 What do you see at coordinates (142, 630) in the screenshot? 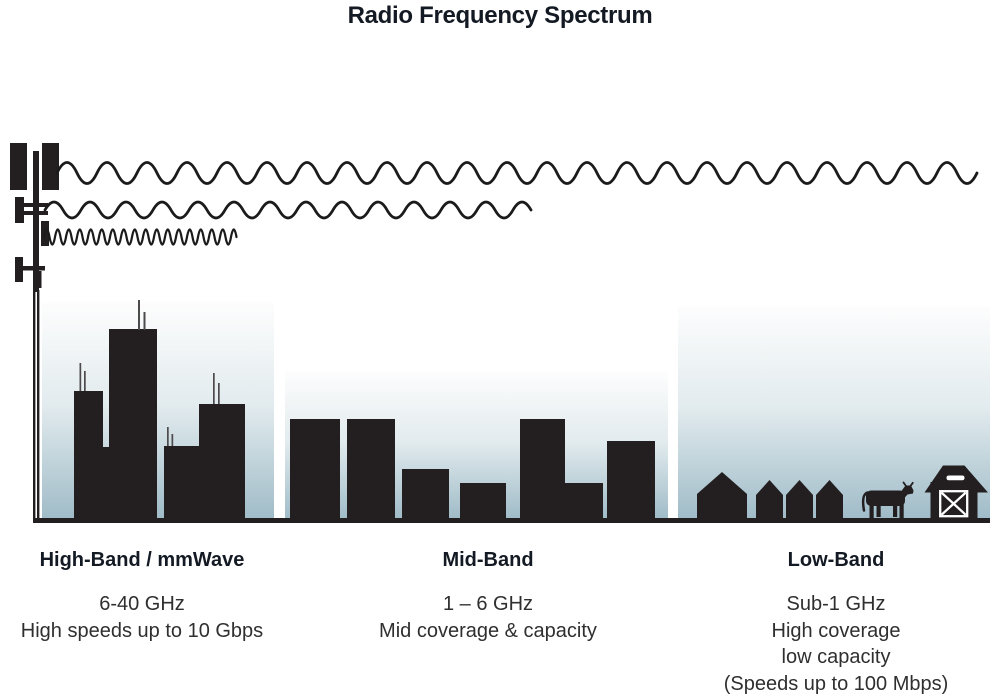
I see `band-detail-speed: High speeds up to 10 Gbps` at bounding box center [142, 630].